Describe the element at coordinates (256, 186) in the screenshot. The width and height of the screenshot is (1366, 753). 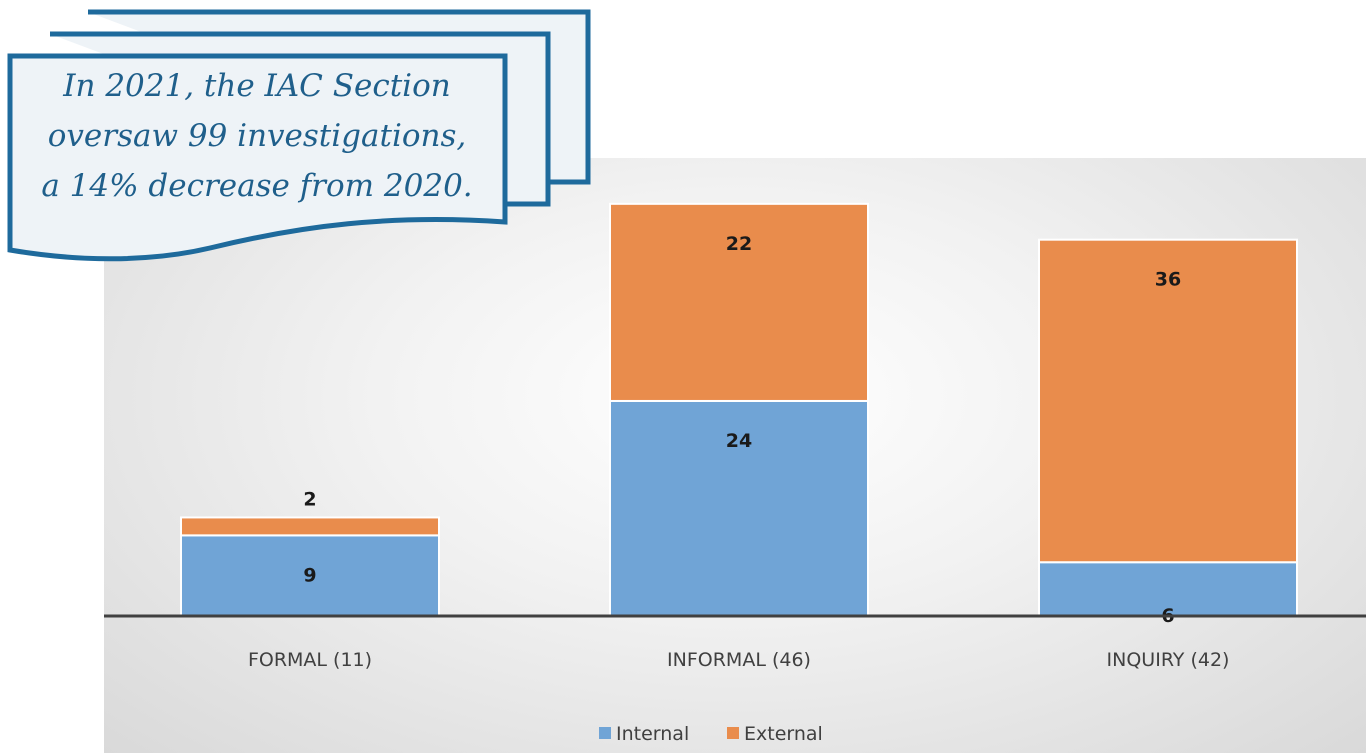
I see `callout-line-3: a 14% decrease from 2020.` at that location.